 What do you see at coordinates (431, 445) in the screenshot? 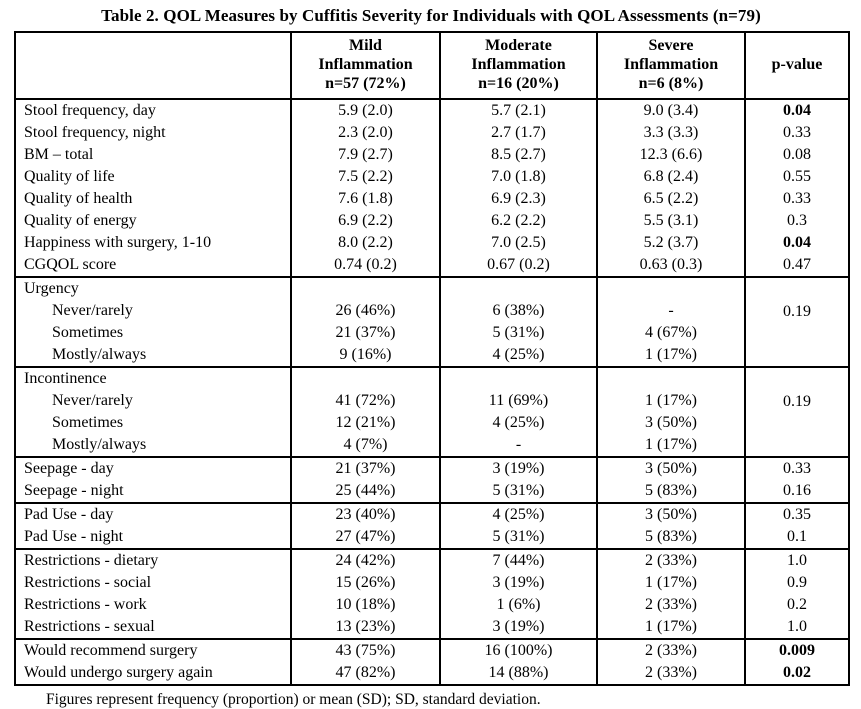
I see `table-row: Mostly/always 4 (7%) -1 (17%)` at bounding box center [431, 445].